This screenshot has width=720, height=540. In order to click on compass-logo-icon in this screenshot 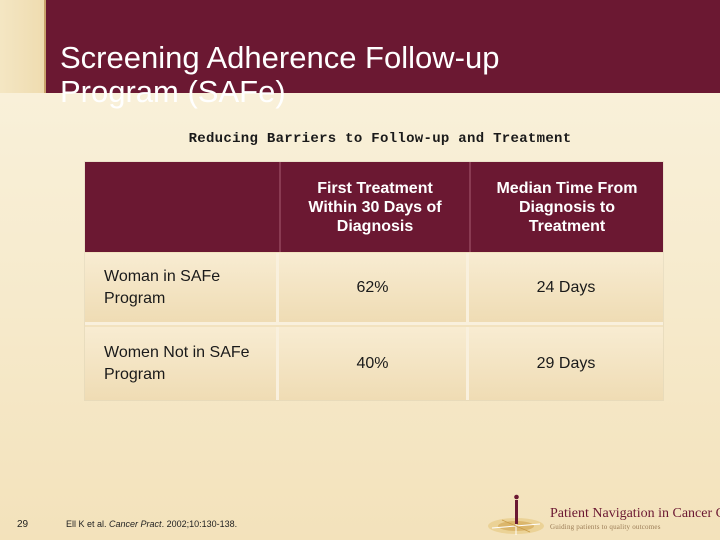, I will do `click(516, 514)`.